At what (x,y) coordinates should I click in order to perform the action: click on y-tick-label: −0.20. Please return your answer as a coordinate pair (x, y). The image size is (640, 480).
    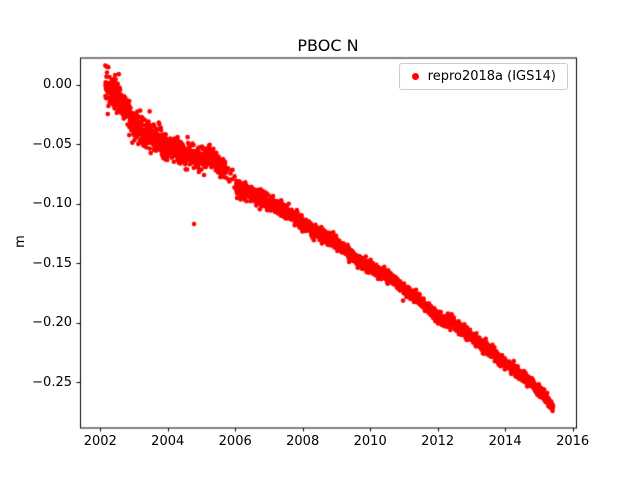
    Looking at the image, I should click on (52, 323).